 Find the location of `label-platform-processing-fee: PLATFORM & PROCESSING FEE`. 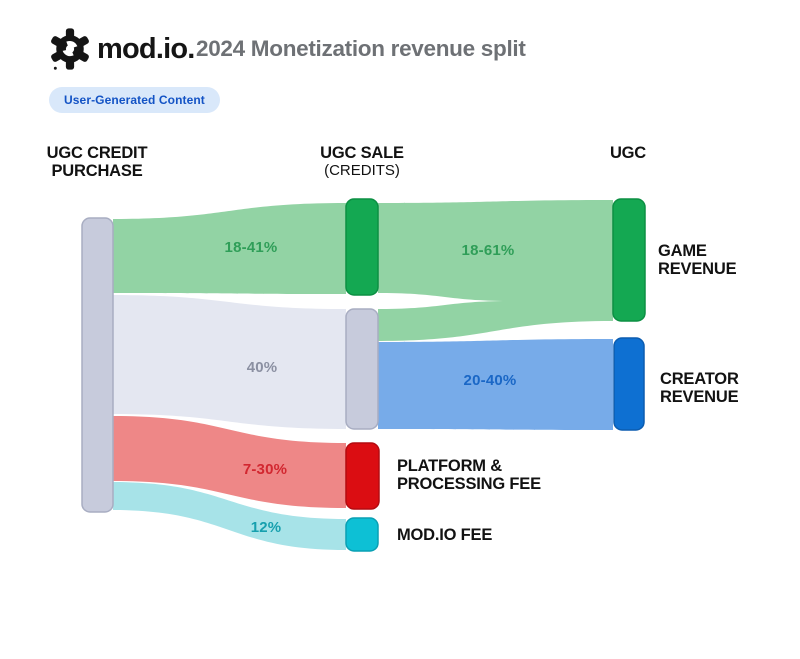

label-platform-processing-fee: PLATFORM & PROCESSING FEE is located at coordinates (469, 475).